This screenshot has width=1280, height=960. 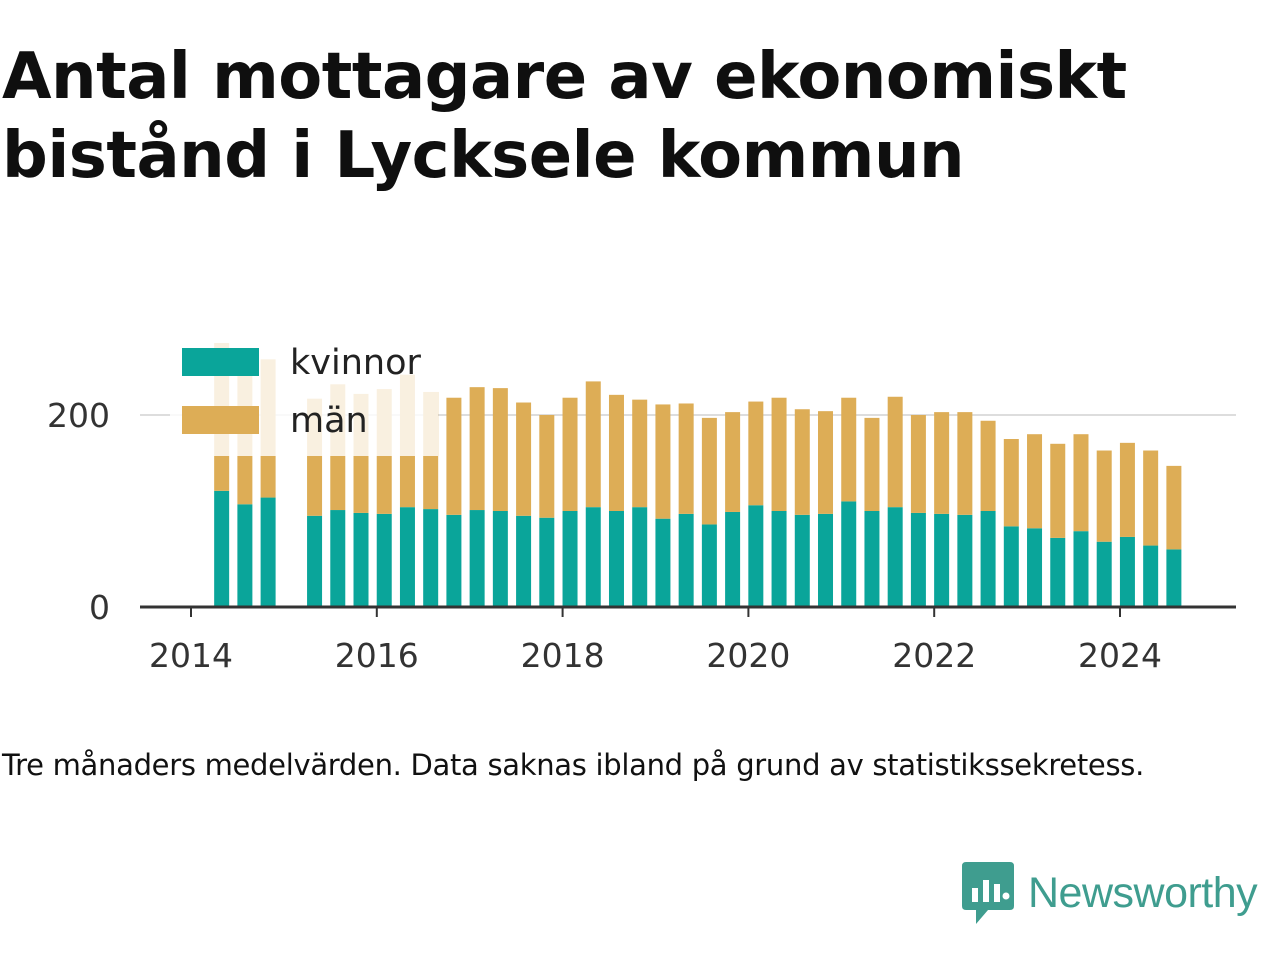 I want to click on x-tick-label: 2020, so click(x=748, y=655).